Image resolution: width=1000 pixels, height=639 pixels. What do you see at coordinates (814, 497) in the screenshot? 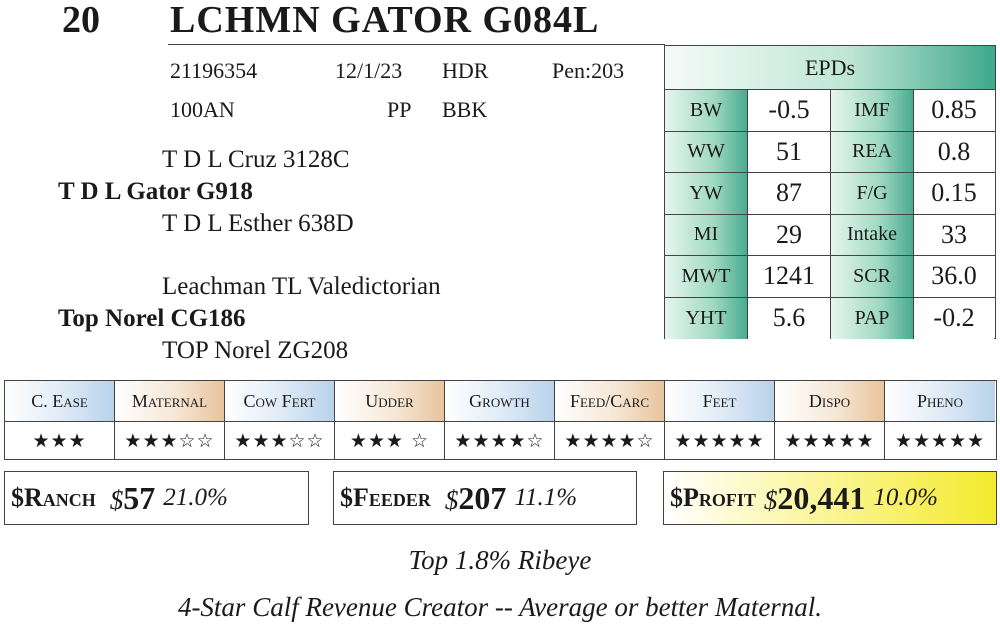
I see `profit-index-value: $20,441` at bounding box center [814, 497].